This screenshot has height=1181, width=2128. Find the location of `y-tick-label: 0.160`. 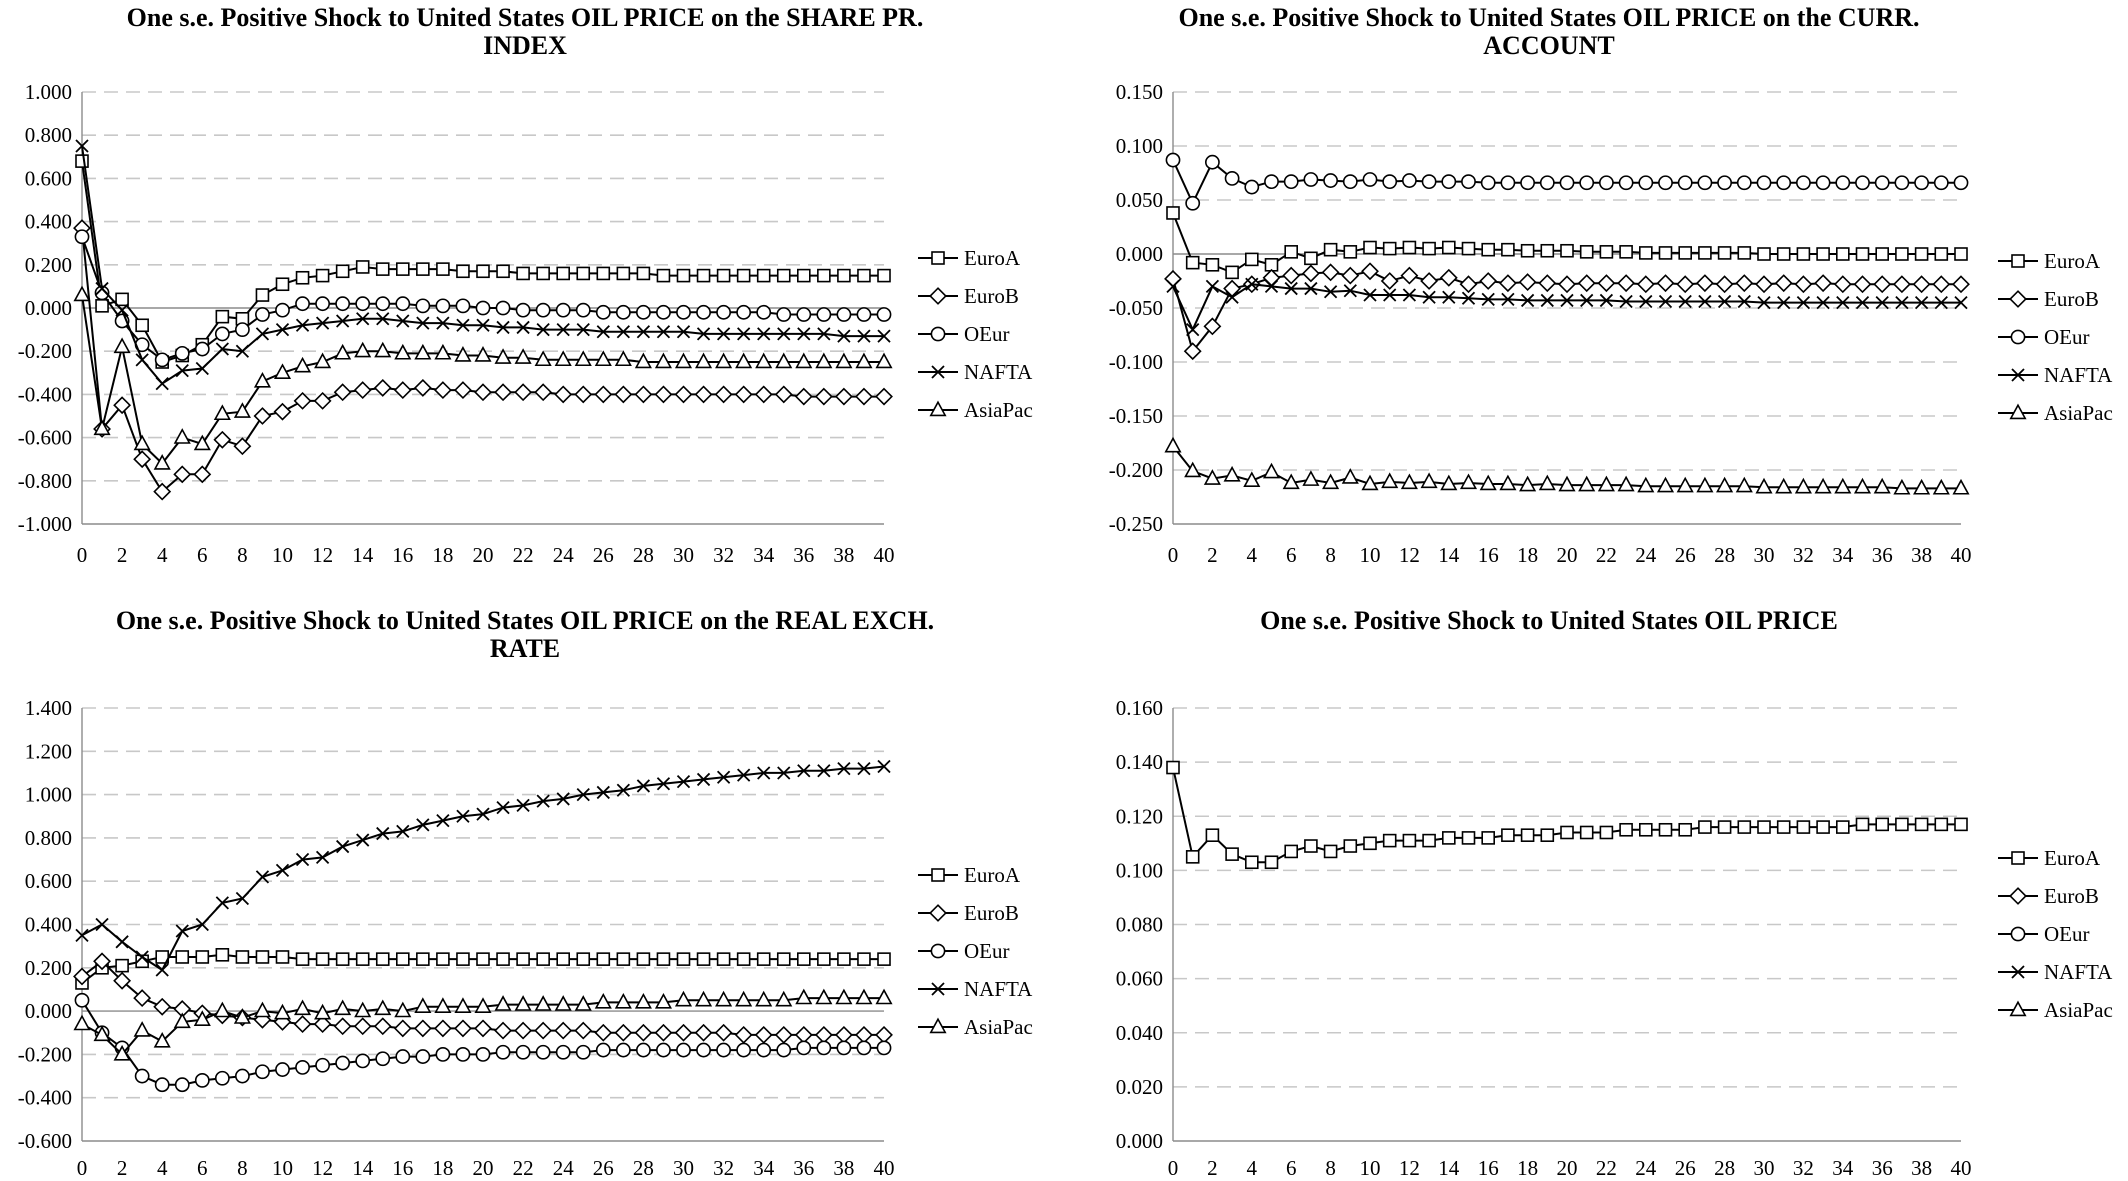

y-tick-label: 0.160 is located at coordinates (1139, 708).